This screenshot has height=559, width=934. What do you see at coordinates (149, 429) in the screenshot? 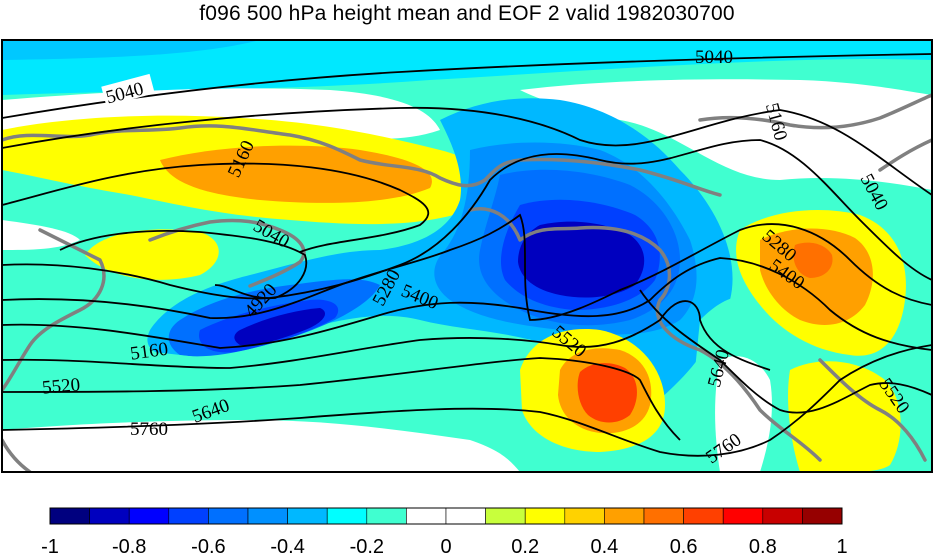
I see `contour-label: 5760` at bounding box center [149, 429].